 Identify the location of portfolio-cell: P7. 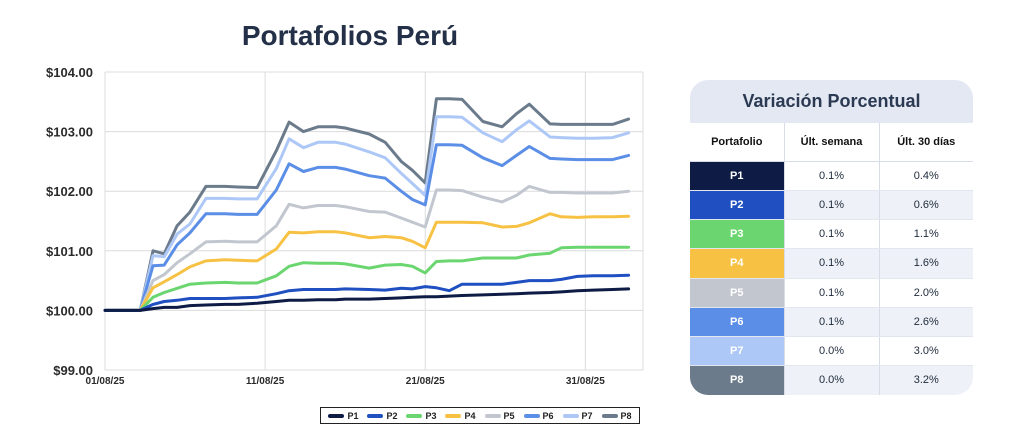
(737, 351).